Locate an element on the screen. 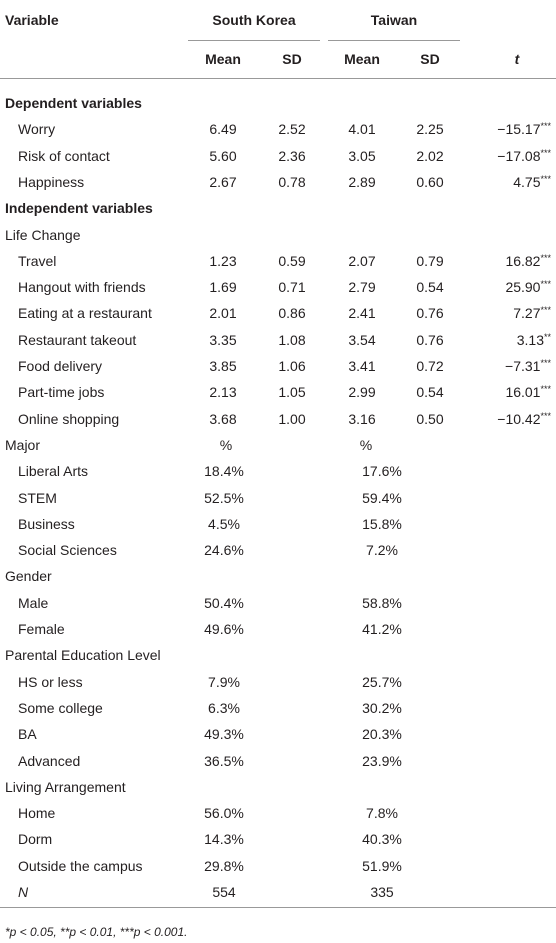 The height and width of the screenshot is (943, 556). cell-value: 50.4% is located at coordinates (224, 602).